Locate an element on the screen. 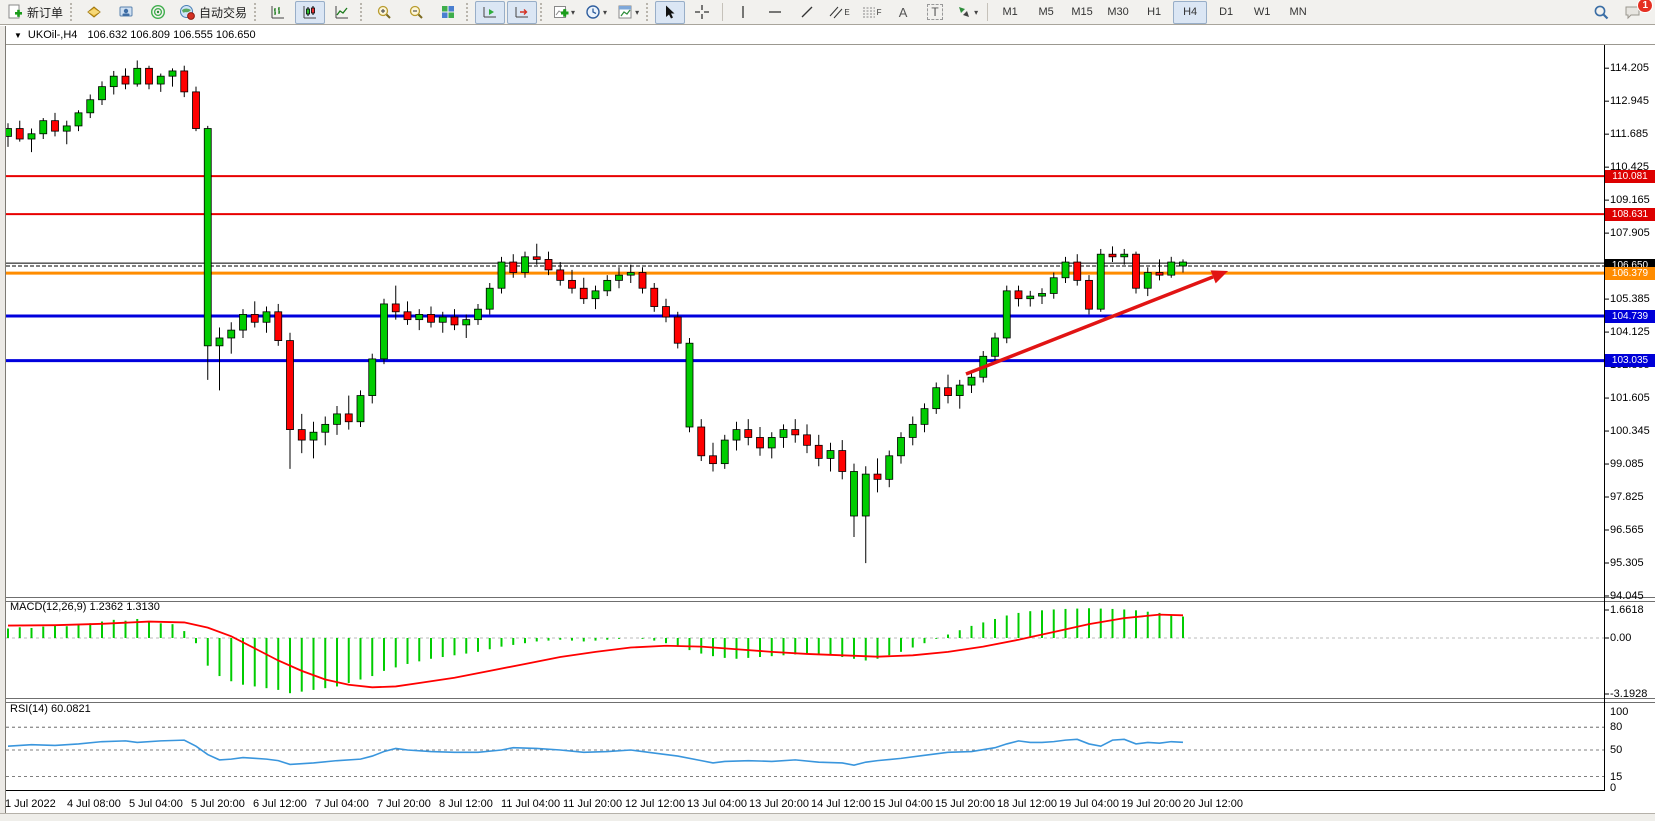 This screenshot has height=821, width=1655. timeframe-H1: H1 is located at coordinates (1154, 12).